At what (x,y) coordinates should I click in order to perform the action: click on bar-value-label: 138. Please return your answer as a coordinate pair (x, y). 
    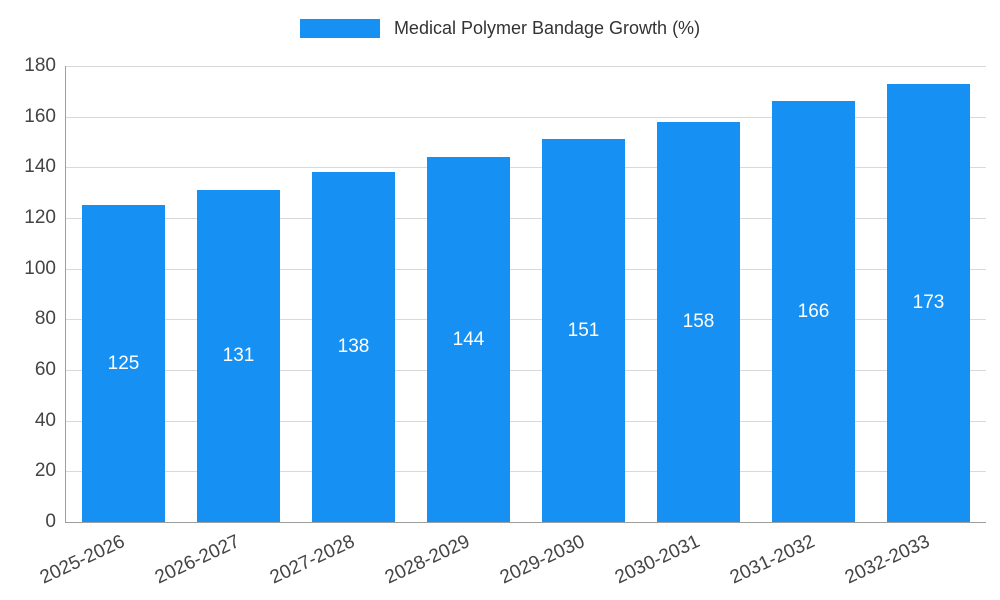
    Looking at the image, I should click on (353, 347).